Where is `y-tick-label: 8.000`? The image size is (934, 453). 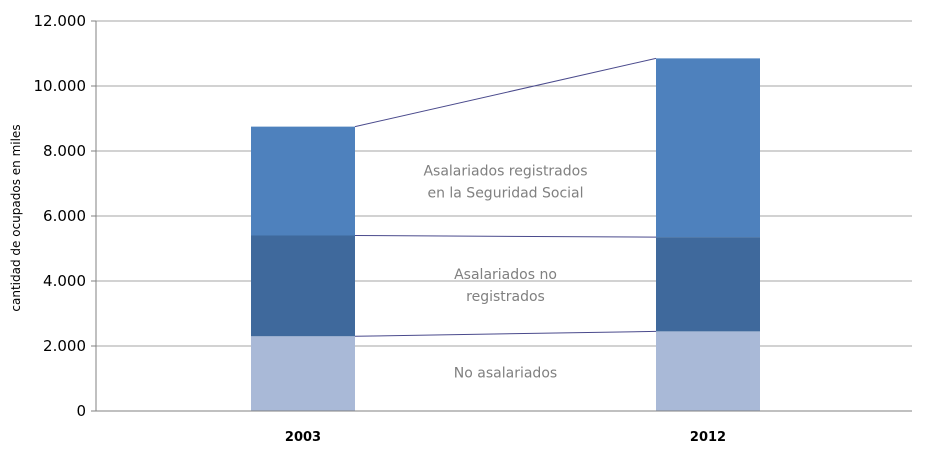 y-tick-label: 8.000 is located at coordinates (64, 151).